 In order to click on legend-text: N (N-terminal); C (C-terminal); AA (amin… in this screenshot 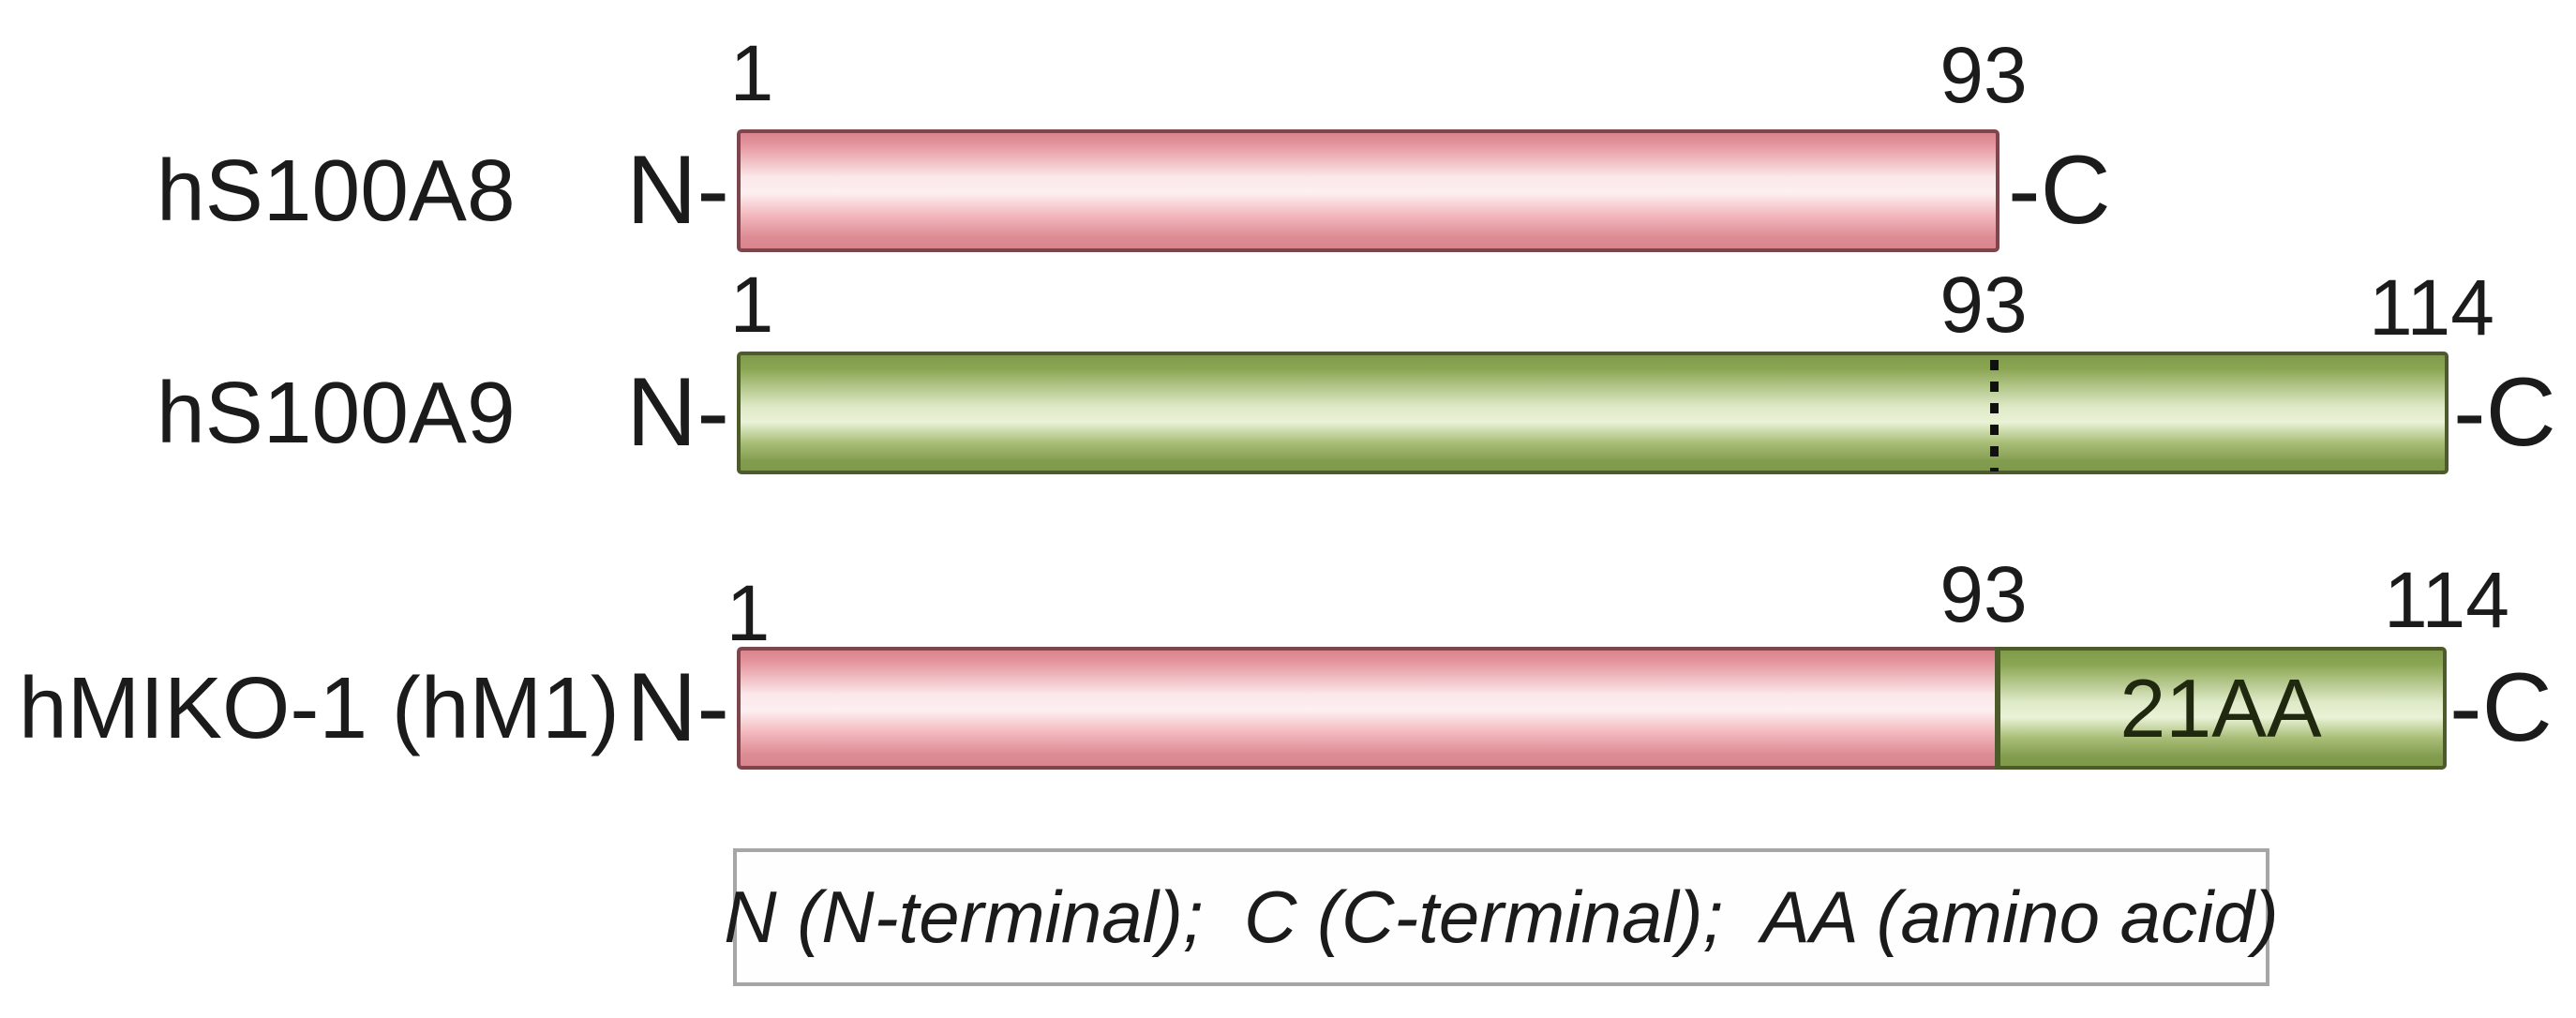, I will do `click(1501, 917)`.